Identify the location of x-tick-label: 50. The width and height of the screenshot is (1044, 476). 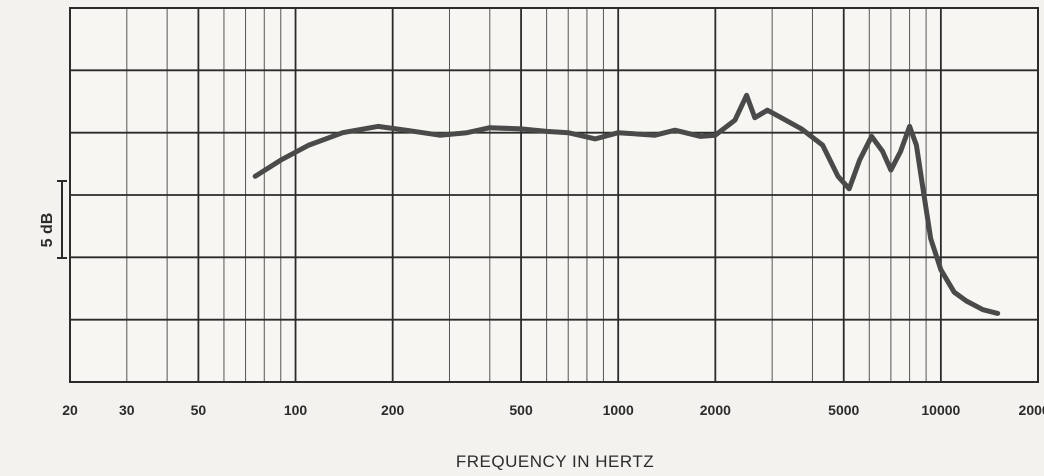
(199, 410).